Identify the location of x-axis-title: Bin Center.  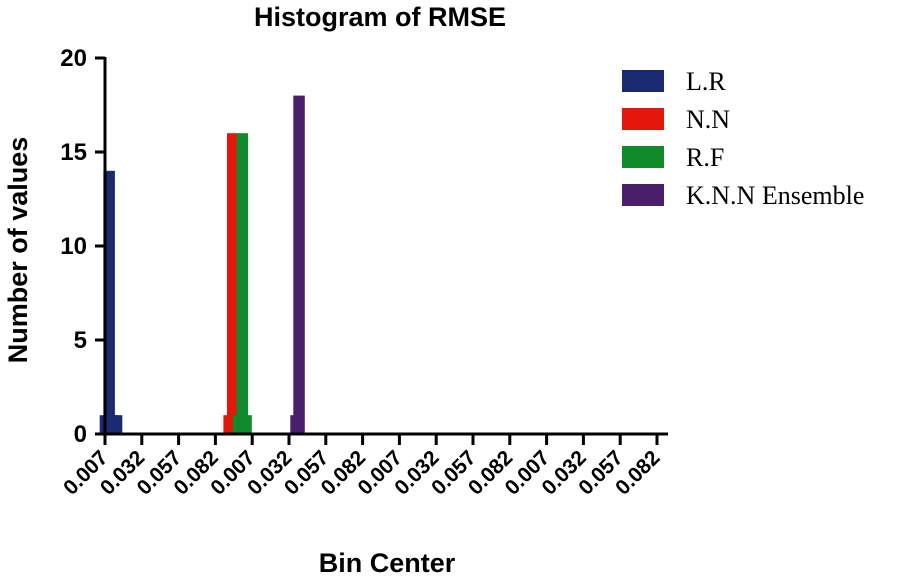
(387, 563).